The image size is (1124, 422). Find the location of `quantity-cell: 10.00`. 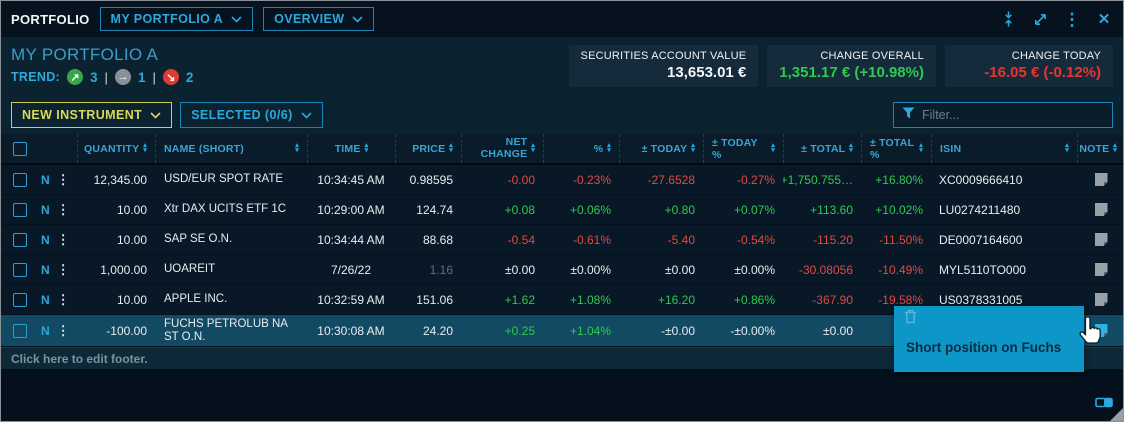

quantity-cell: 10.00 is located at coordinates (131, 239).